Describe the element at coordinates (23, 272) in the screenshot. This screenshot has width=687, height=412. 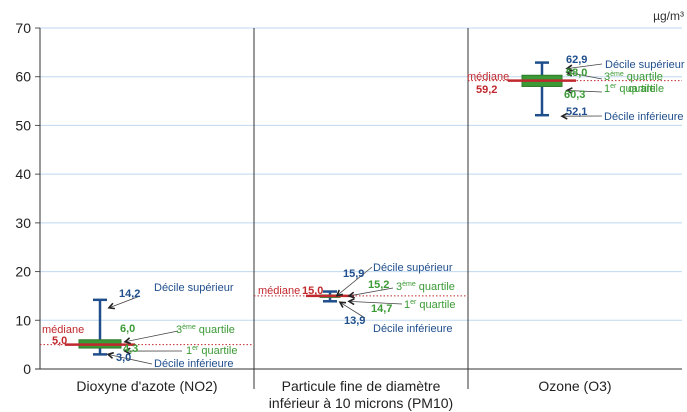
I see `y-tick-label: 20` at that location.